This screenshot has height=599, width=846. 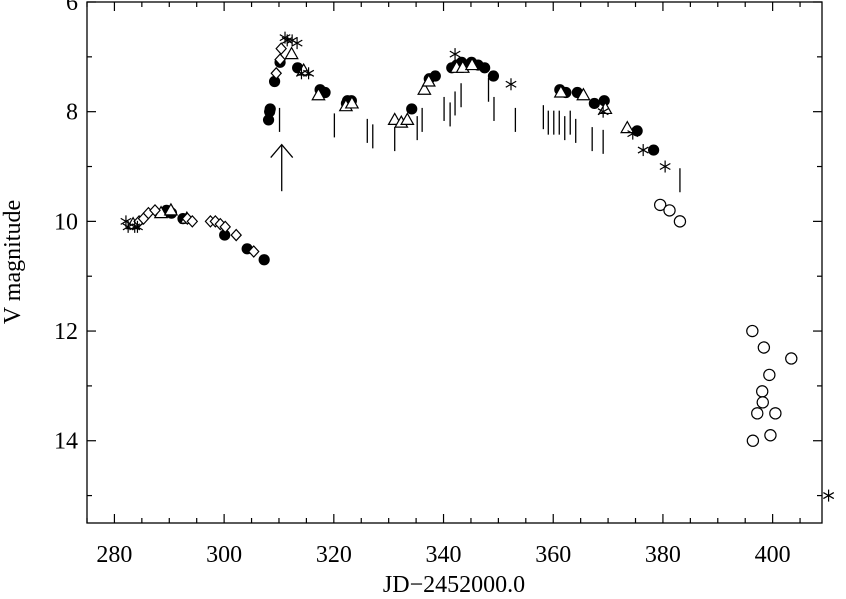 I want to click on annotations, so click(x=282, y=167).